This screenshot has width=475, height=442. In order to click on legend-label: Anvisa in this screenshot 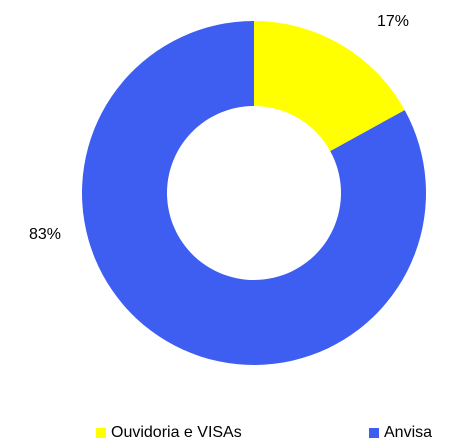, I will do `click(408, 432)`.